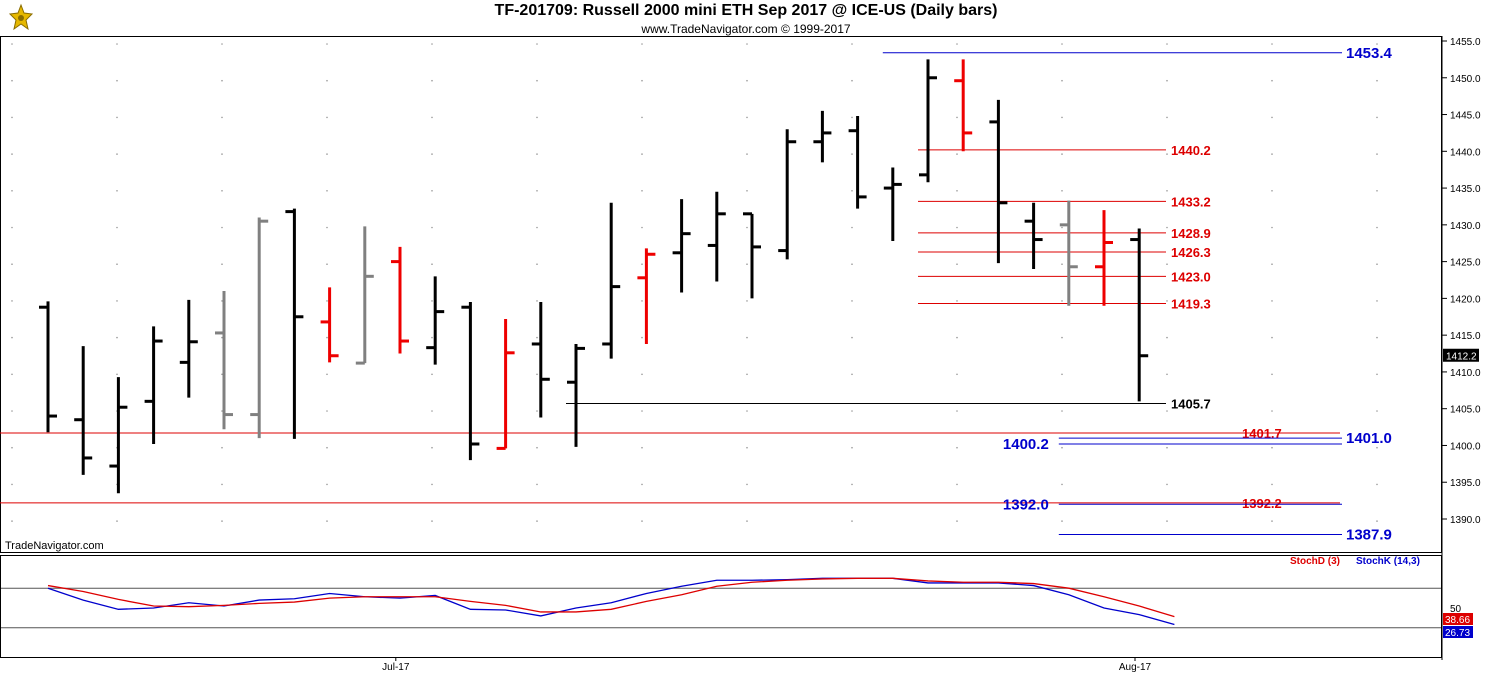 This screenshot has width=1492, height=677. What do you see at coordinates (1191, 201) in the screenshot?
I see `level-label: 1433.2` at bounding box center [1191, 201].